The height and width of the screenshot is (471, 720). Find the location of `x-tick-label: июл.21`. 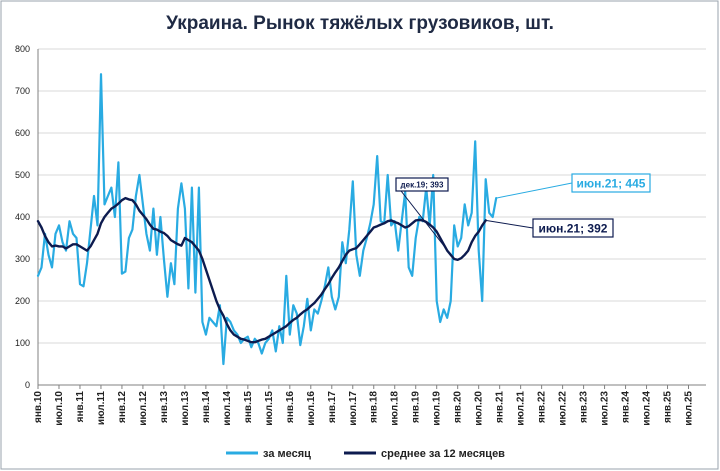

x-tick-label: июл.21 is located at coordinates (521, 408).